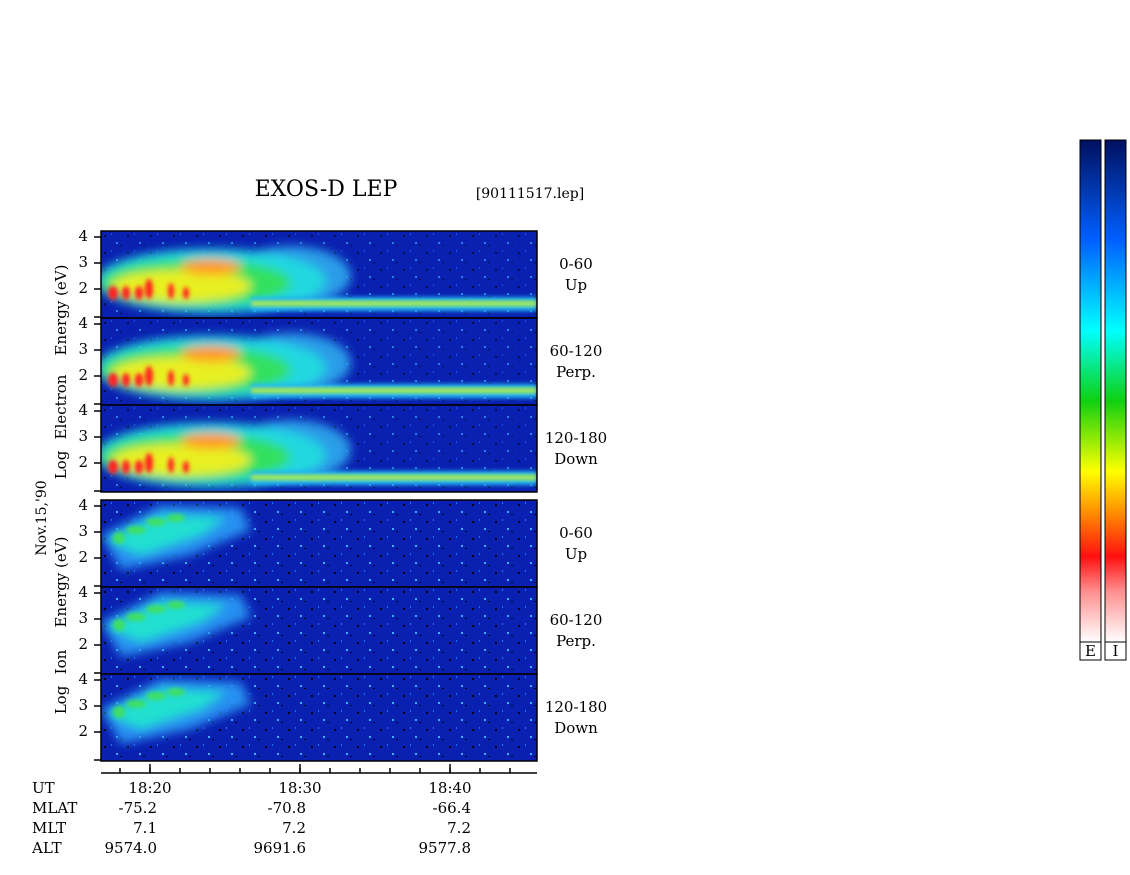 This screenshot has width=1130, height=875. What do you see at coordinates (46, 848) in the screenshot?
I see `row-label: ALT` at bounding box center [46, 848].